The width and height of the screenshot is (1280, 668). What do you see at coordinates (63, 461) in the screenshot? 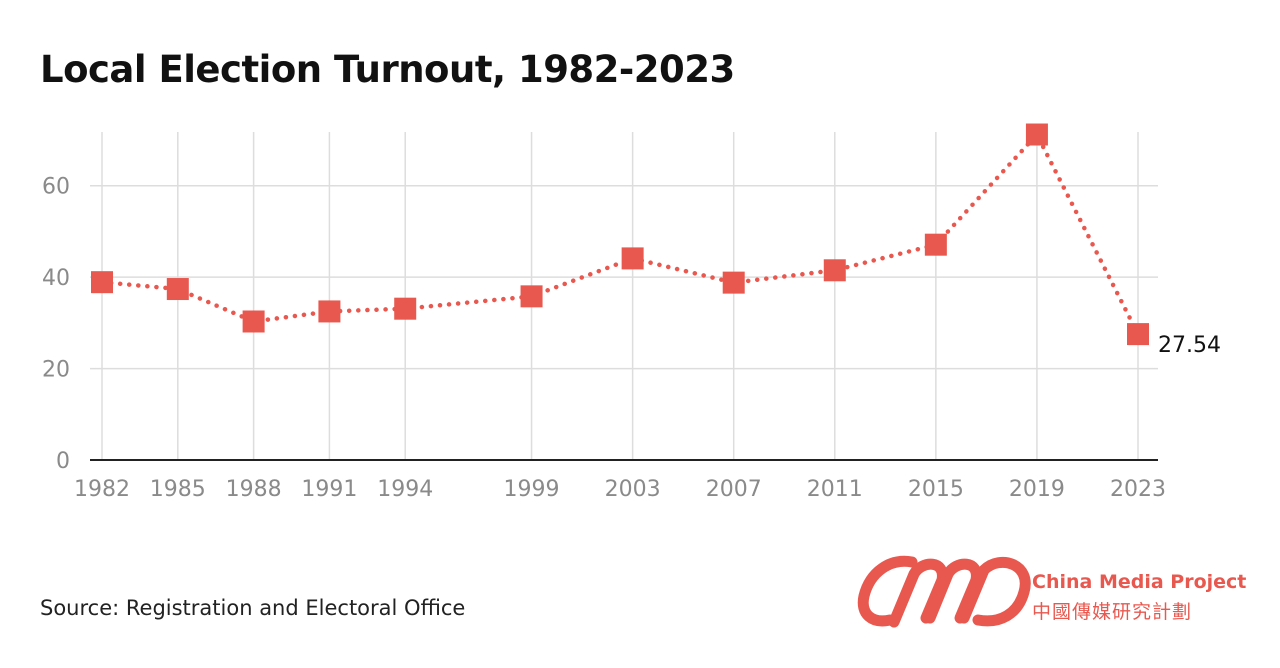
I see `y-tick-label: 0` at bounding box center [63, 461].